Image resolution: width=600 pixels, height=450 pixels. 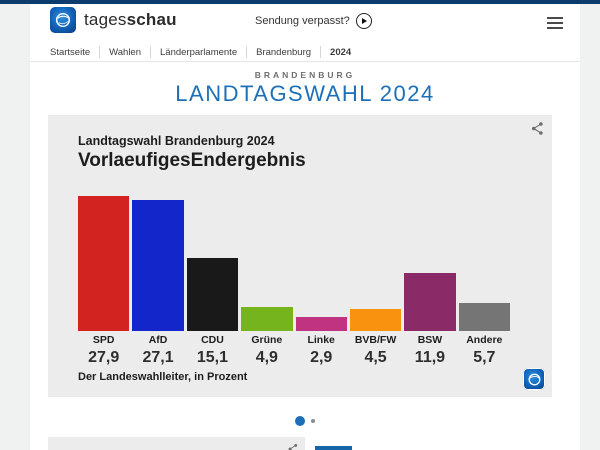 What do you see at coordinates (158, 265) in the screenshot?
I see `bar-afd` at bounding box center [158, 265].